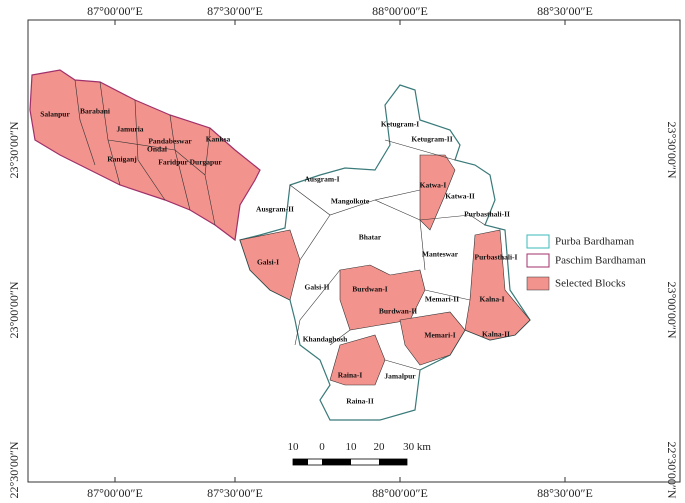 This screenshot has width=685, height=503. I want to click on block-label: Salanpur, so click(55, 114).